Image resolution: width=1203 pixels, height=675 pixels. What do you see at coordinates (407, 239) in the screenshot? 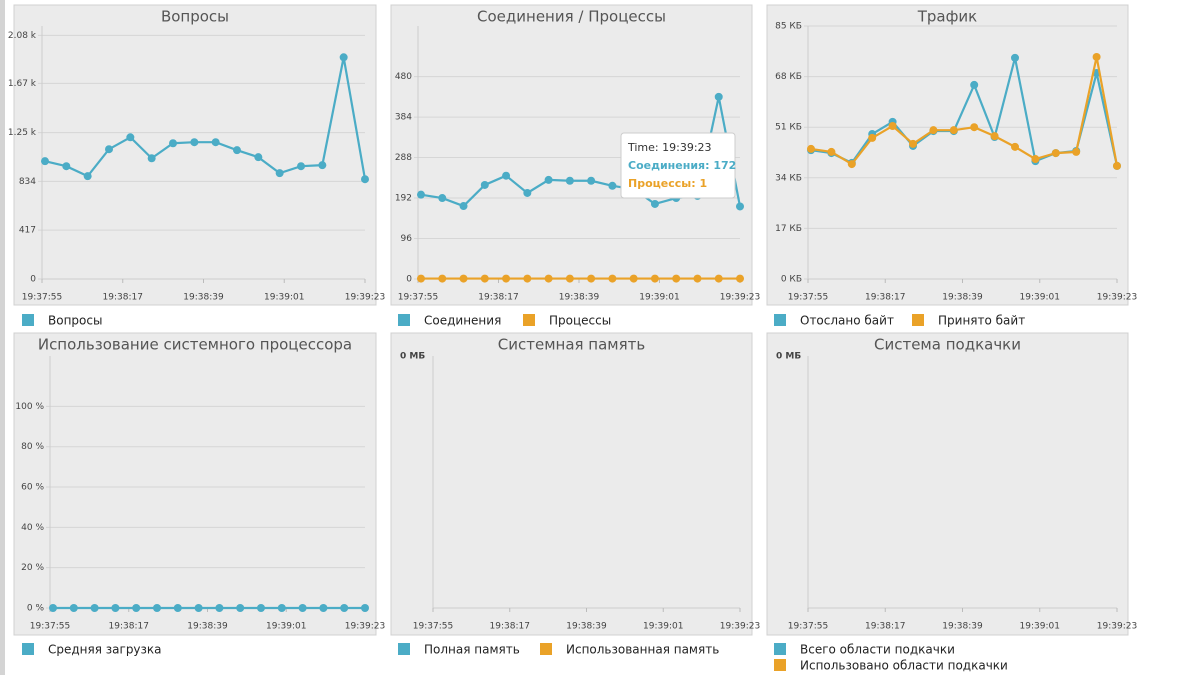
I see `y-tick-label: 96` at bounding box center [407, 239].